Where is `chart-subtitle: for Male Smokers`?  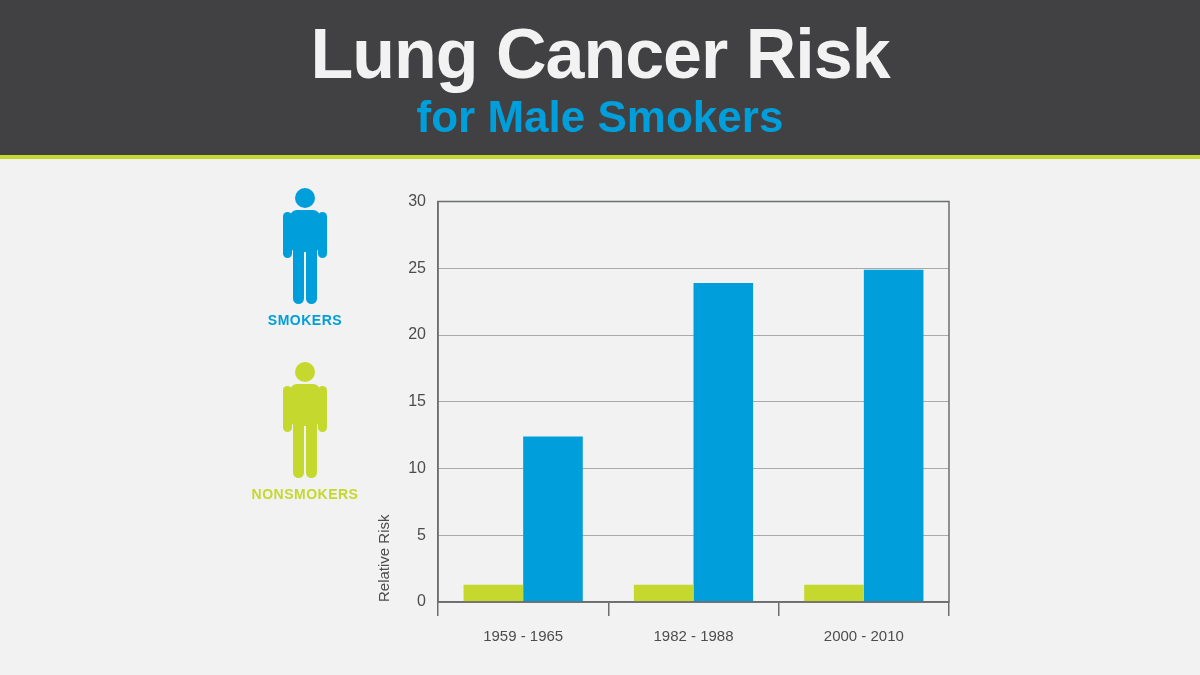
chart-subtitle: for Male Smokers is located at coordinates (600, 117).